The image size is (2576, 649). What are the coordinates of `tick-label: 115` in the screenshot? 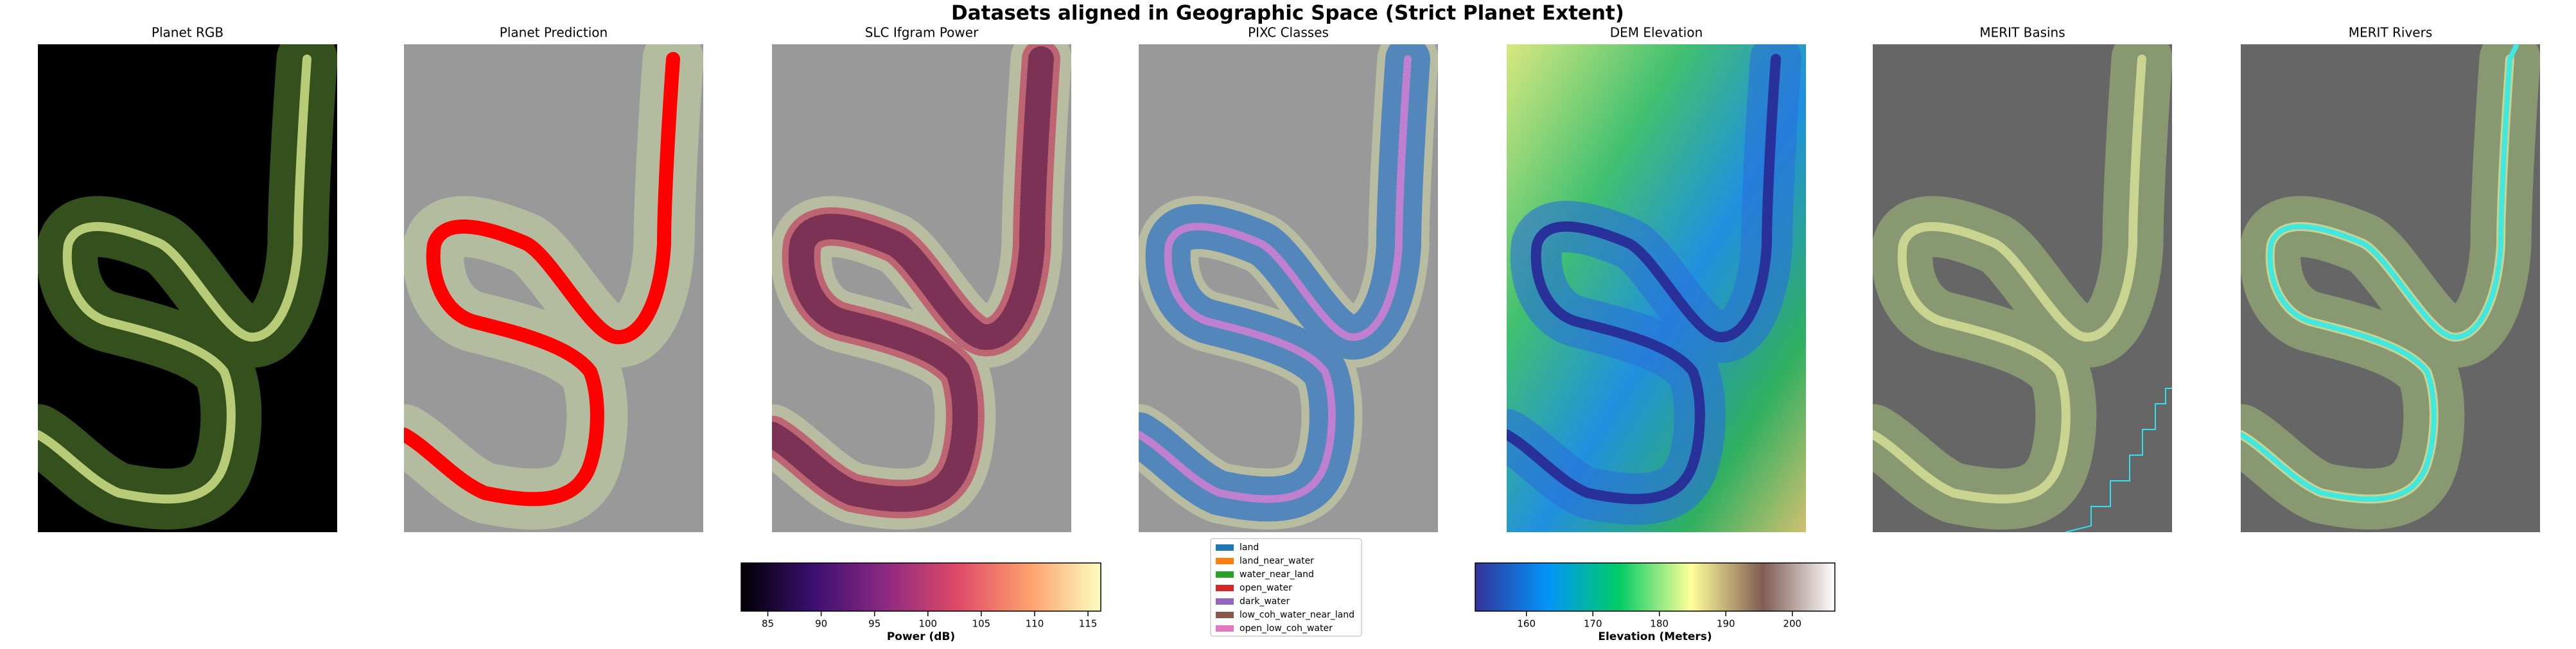 It's located at (1088, 624).